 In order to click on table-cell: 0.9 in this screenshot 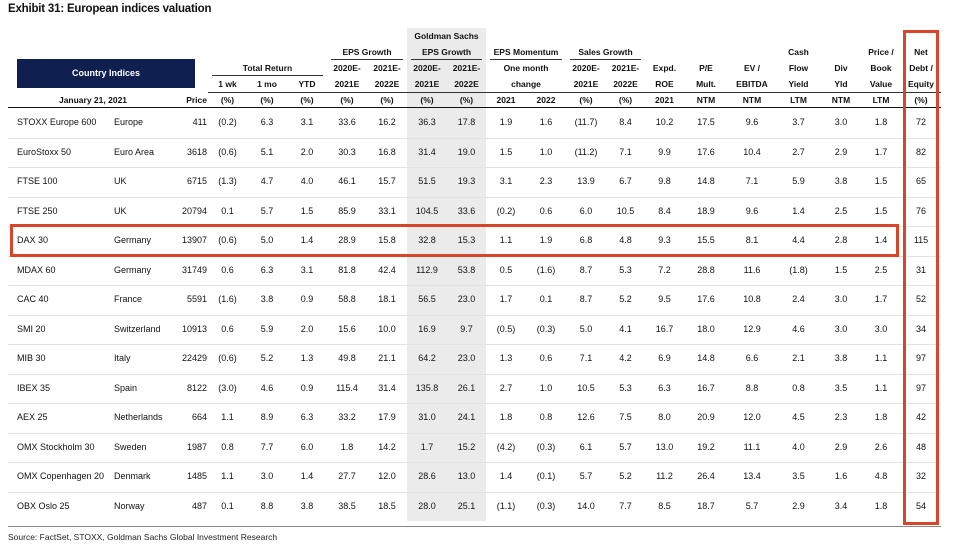, I will do `click(307, 299)`.